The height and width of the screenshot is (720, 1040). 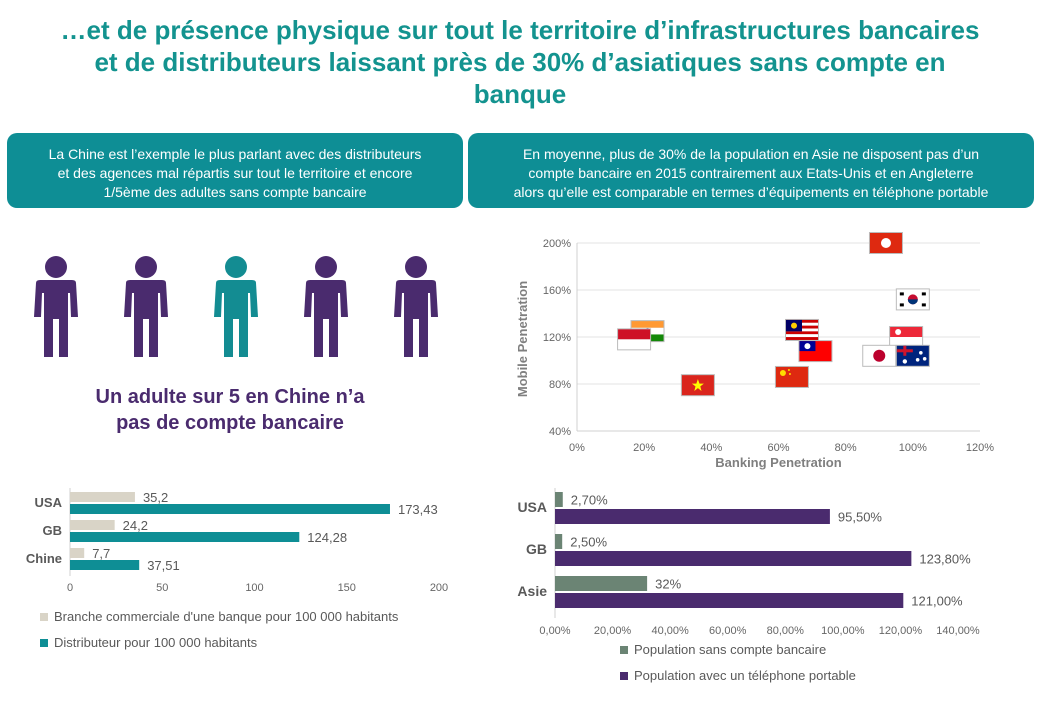 I want to click on x-tick-label: 0%, so click(x=577, y=448).